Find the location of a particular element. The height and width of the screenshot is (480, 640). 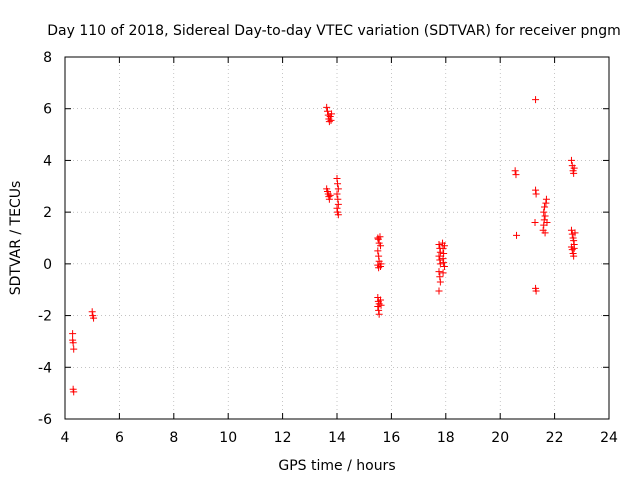

x-axis-label: GPS time / hours is located at coordinates (336, 466).